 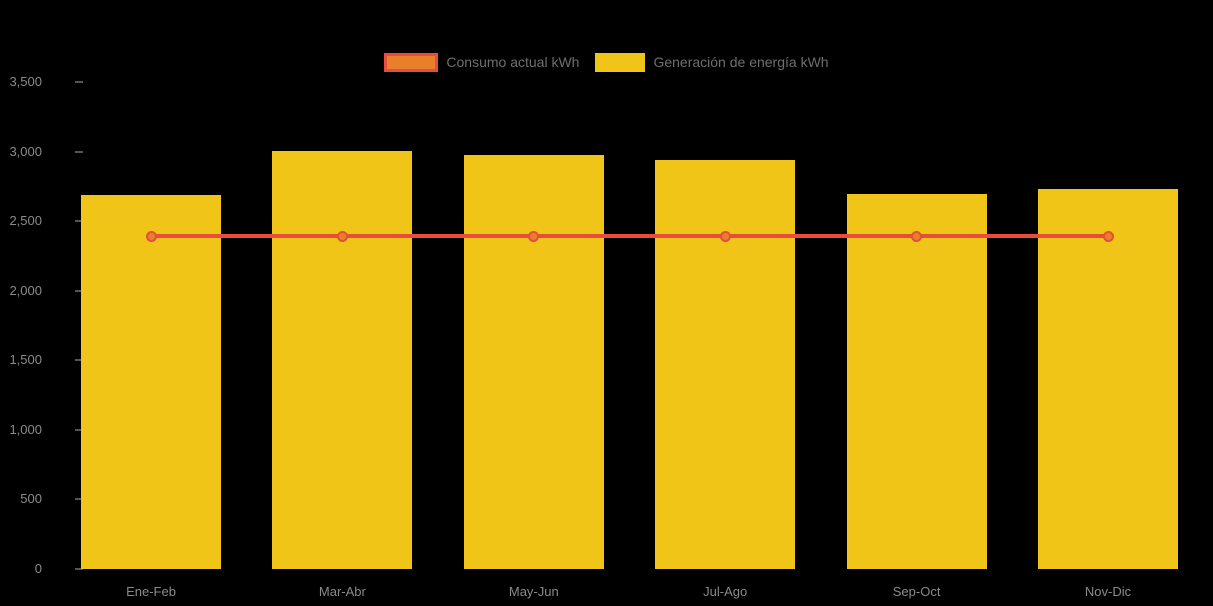 I want to click on legend-label-consumo-actual: Consumo actual kWh, so click(x=513, y=62).